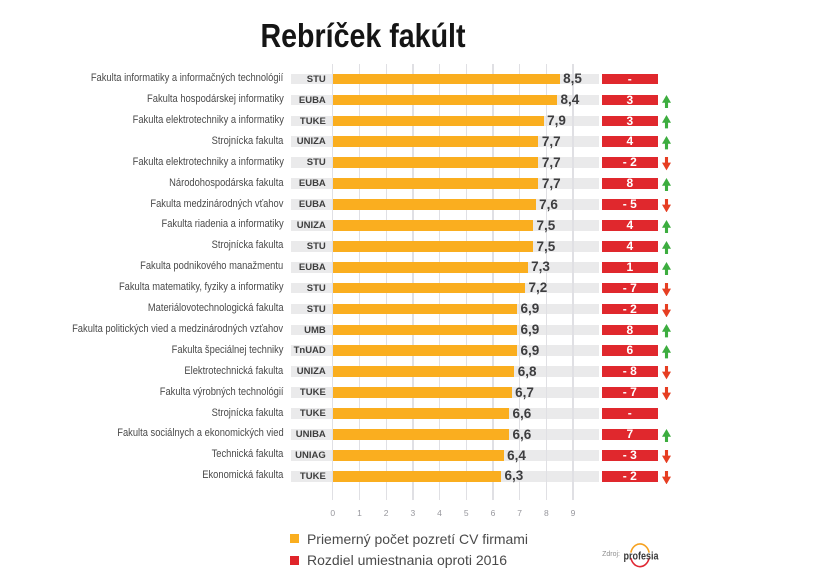  Describe the element at coordinates (629, 434) in the screenshot. I see `change-badge: 7` at that location.